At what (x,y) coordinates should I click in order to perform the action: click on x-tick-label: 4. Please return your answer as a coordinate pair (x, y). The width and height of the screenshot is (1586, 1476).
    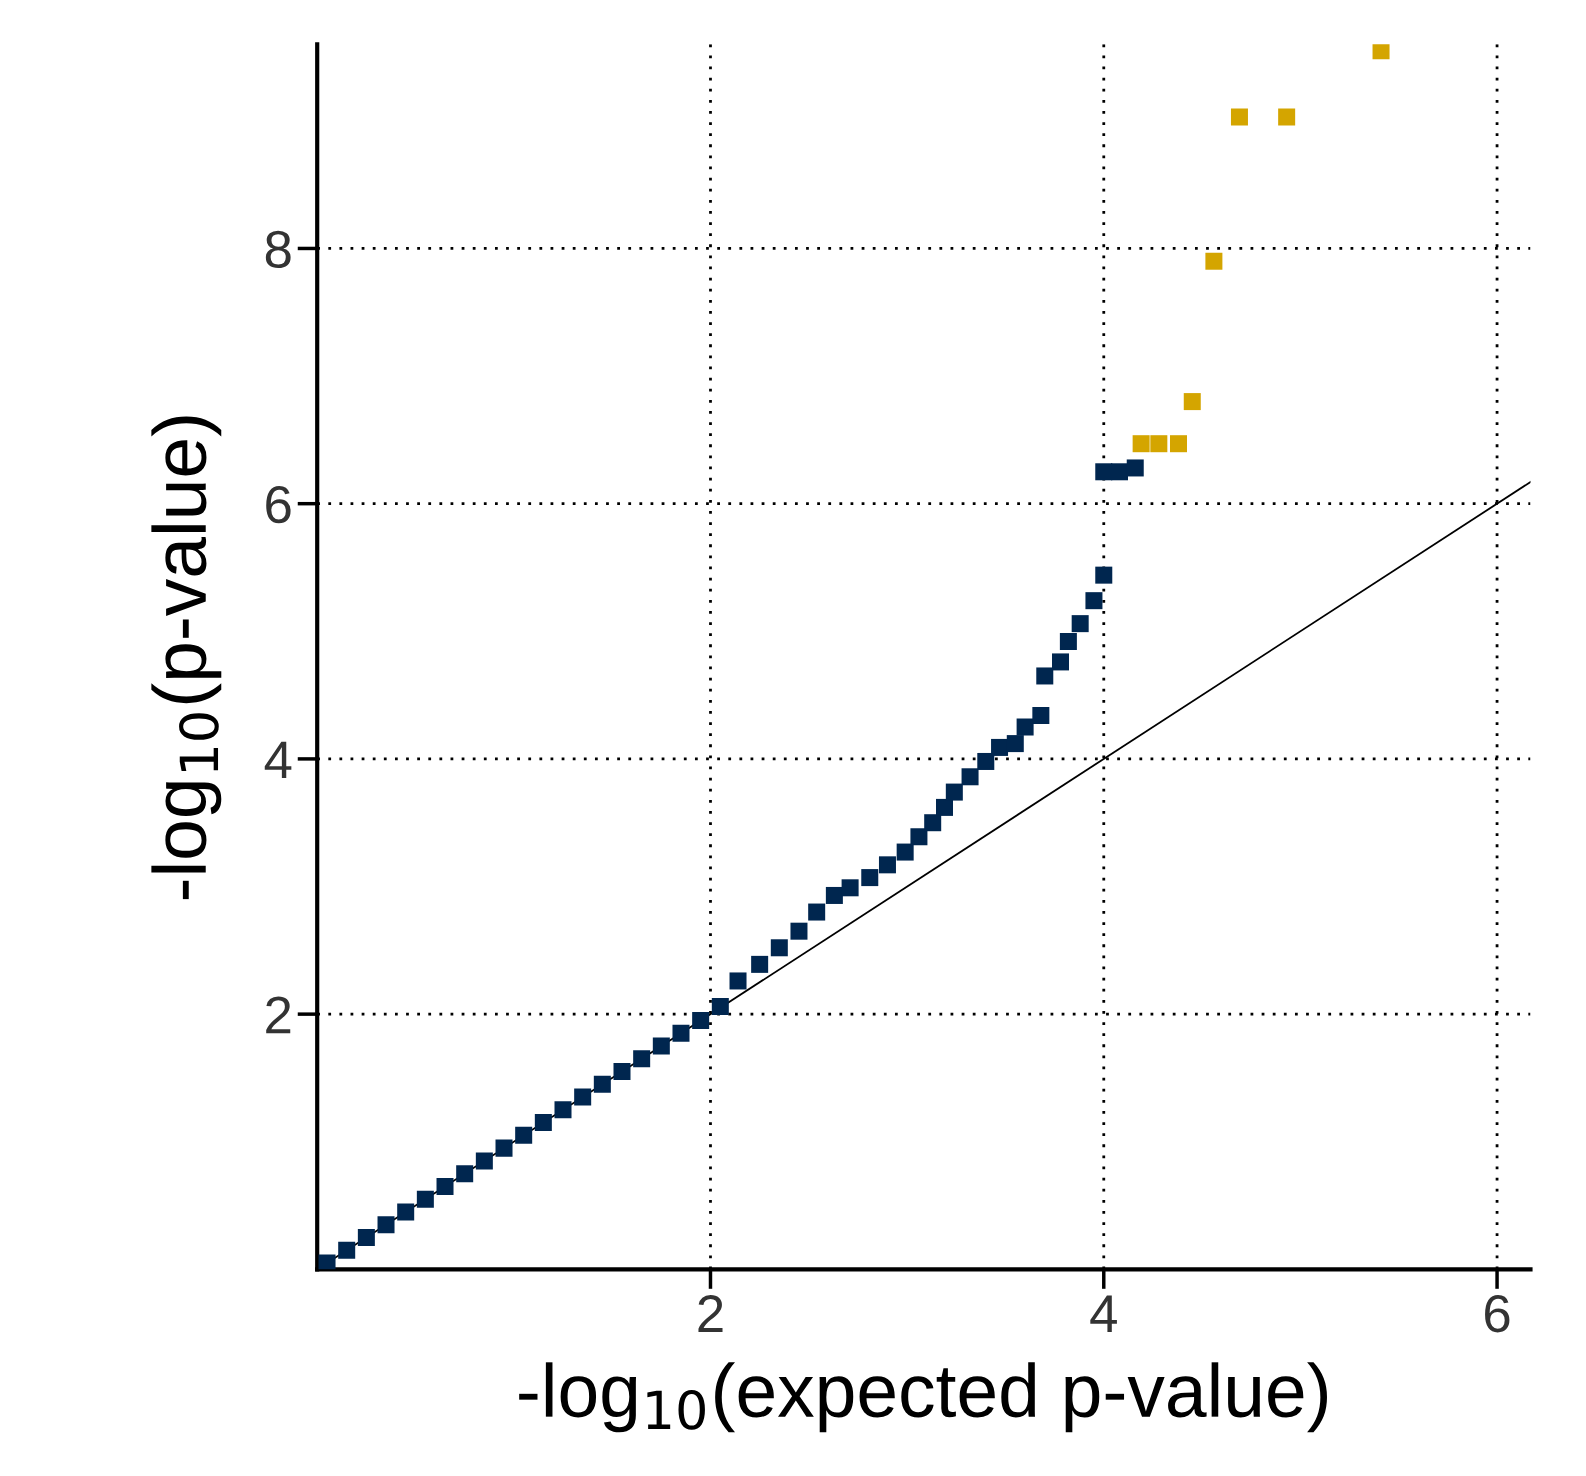
    Looking at the image, I should click on (1103, 1313).